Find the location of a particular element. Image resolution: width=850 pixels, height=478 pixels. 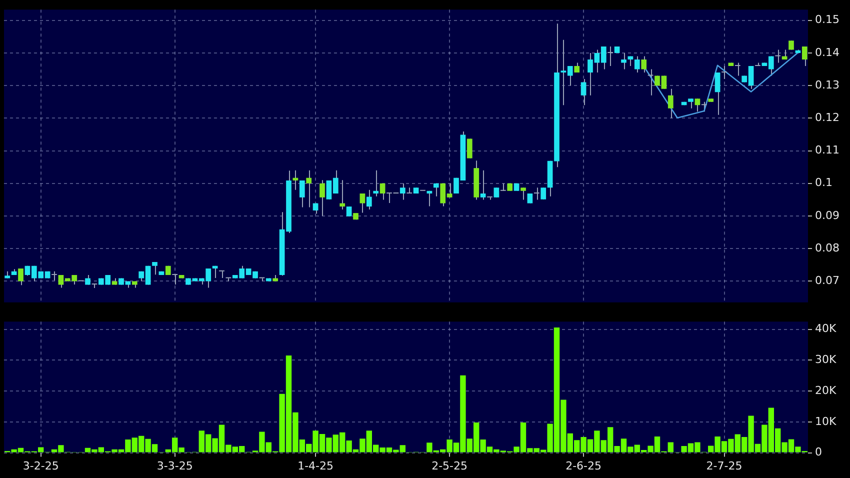

y-tick-label: 0.15 is located at coordinates (827, 19).